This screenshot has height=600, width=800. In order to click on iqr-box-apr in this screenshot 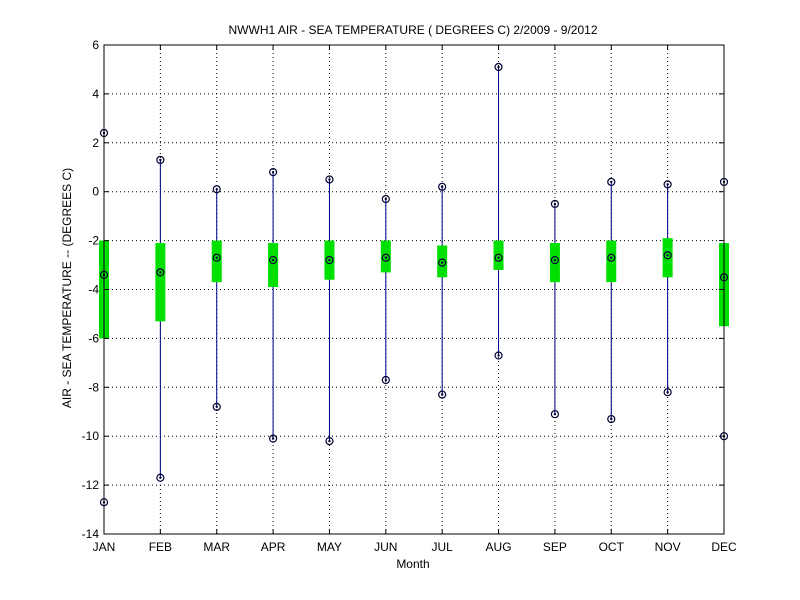, I will do `click(273, 265)`.